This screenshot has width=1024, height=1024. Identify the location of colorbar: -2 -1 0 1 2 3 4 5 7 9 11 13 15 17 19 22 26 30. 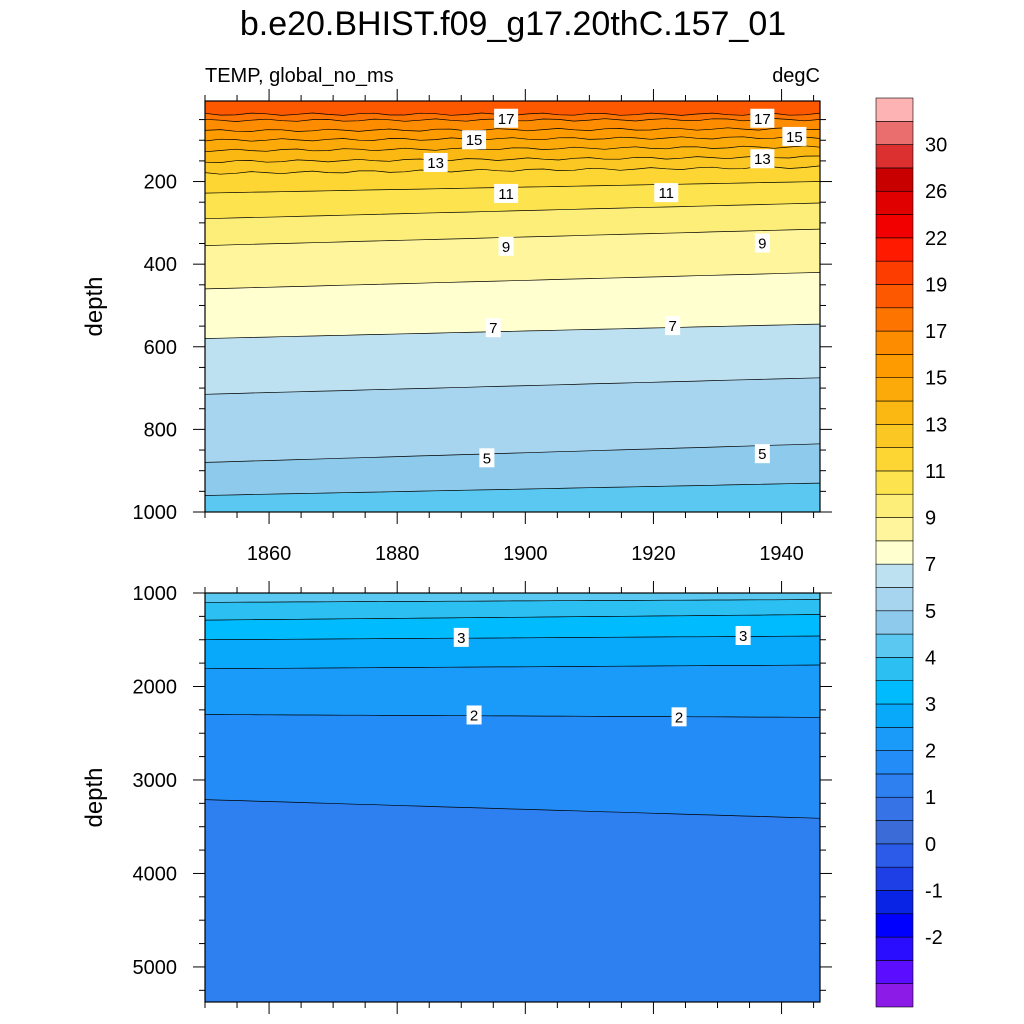
(911, 552).